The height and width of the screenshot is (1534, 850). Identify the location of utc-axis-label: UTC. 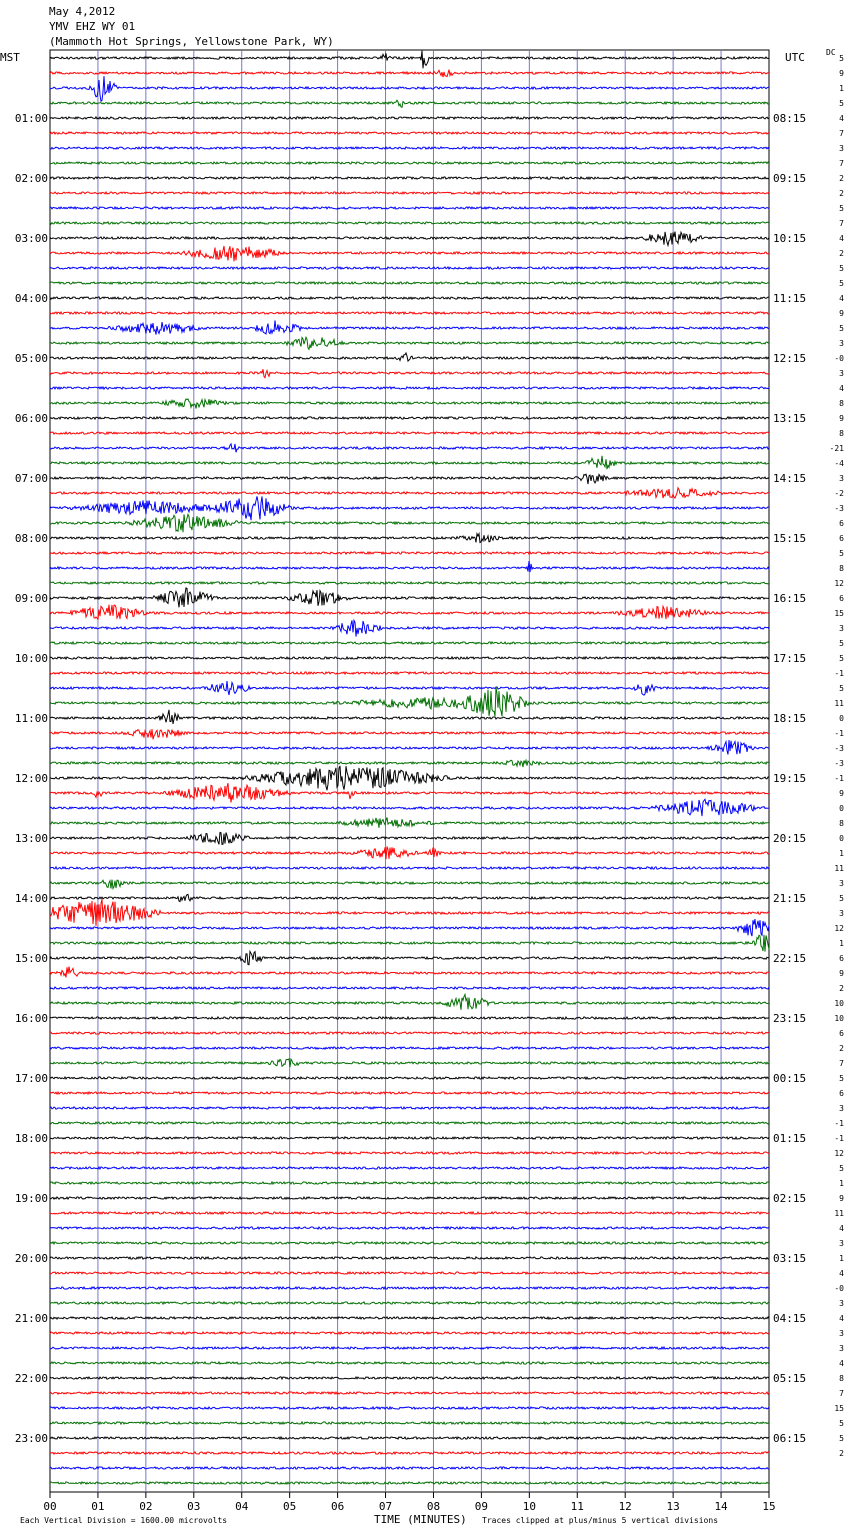
(795, 57).